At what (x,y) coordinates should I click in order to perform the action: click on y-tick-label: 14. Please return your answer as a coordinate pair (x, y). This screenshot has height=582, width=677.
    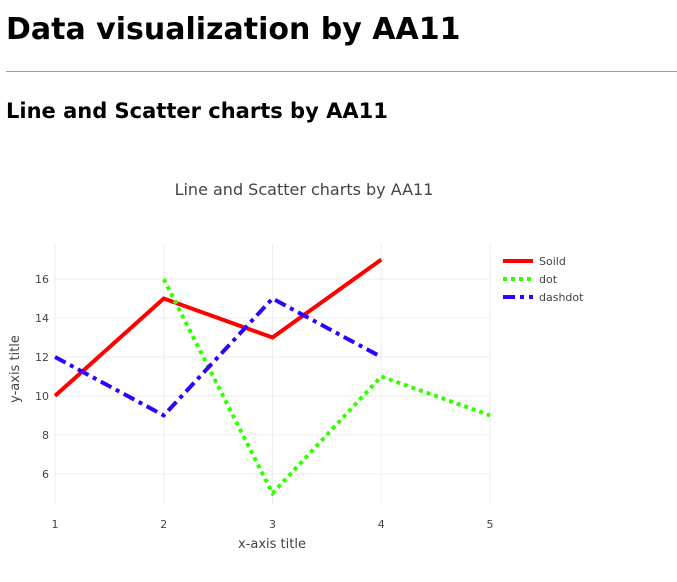
    Looking at the image, I should click on (42, 318).